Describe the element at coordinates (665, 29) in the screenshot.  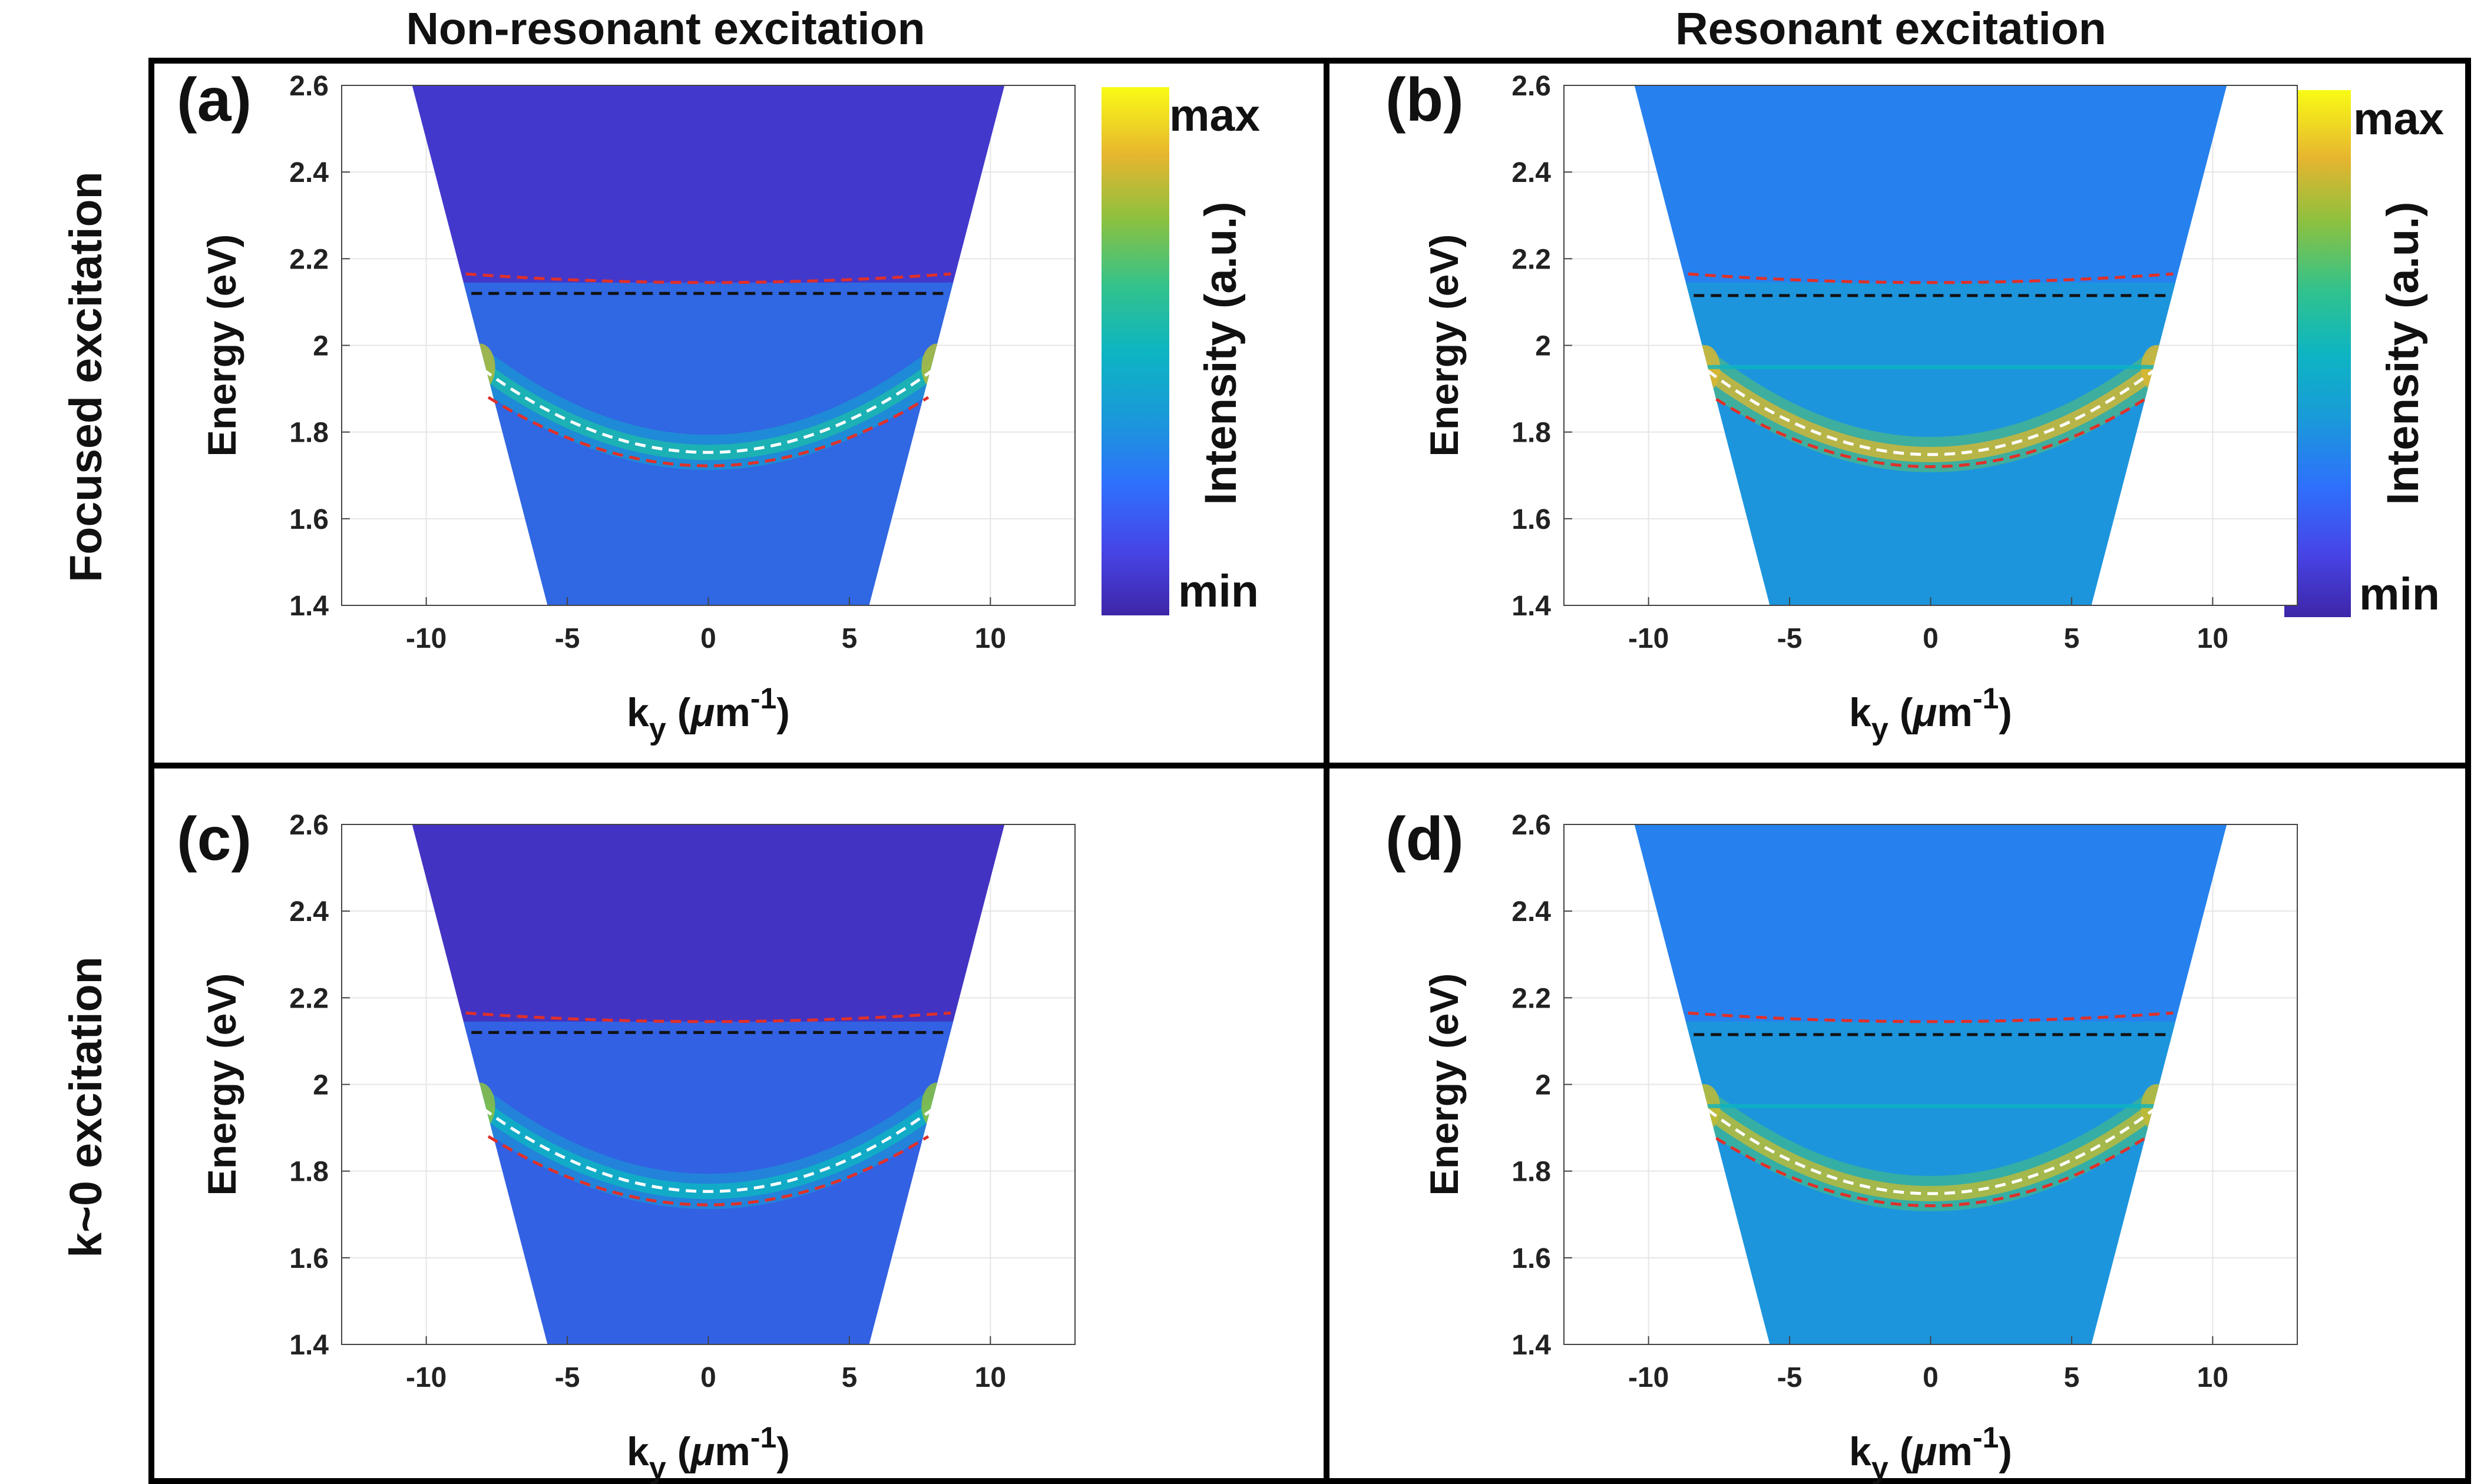
I see `column-title-nonresonant: Non-resonant excitation` at that location.